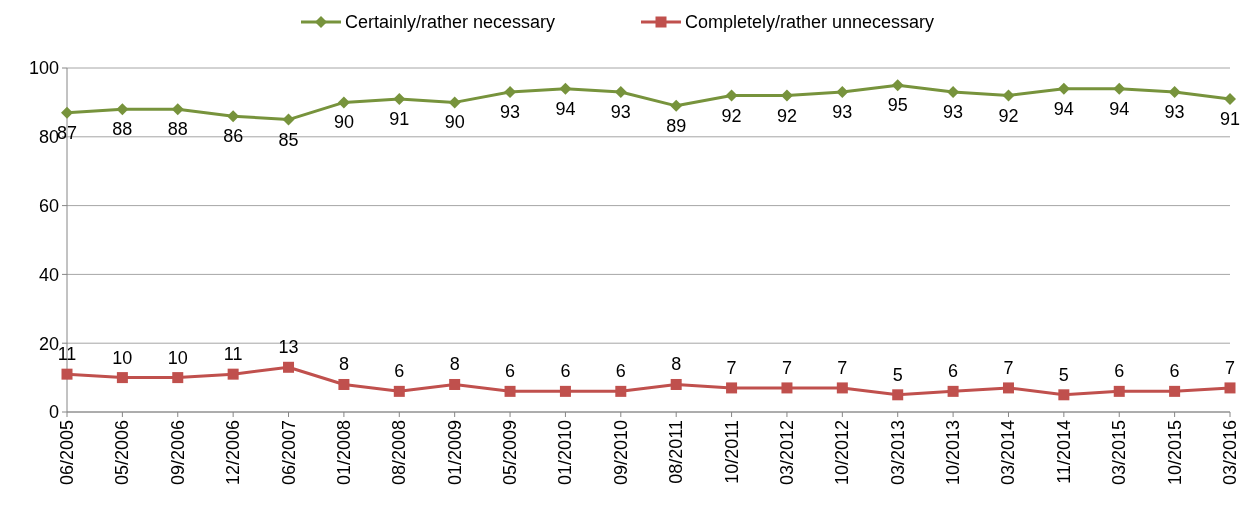 The image size is (1242, 514). I want to click on x-tick-label: 09/2006, so click(177, 453).